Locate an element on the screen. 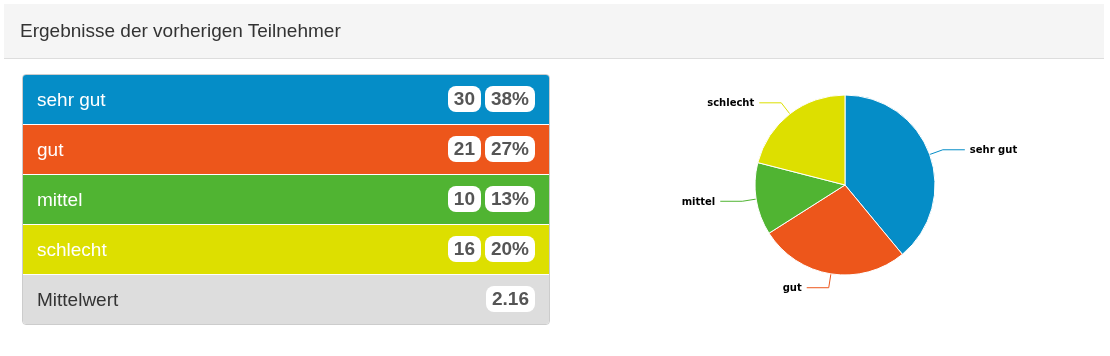  text: 38% is located at coordinates (509, 99).